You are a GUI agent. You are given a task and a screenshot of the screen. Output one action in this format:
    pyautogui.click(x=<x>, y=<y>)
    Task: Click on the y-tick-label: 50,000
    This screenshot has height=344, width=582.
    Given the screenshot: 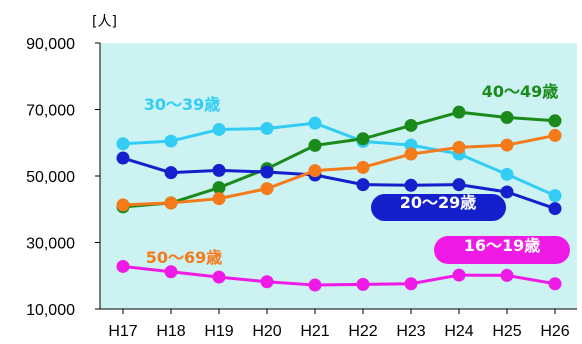 What is the action you would take?
    pyautogui.click(x=50, y=177)
    